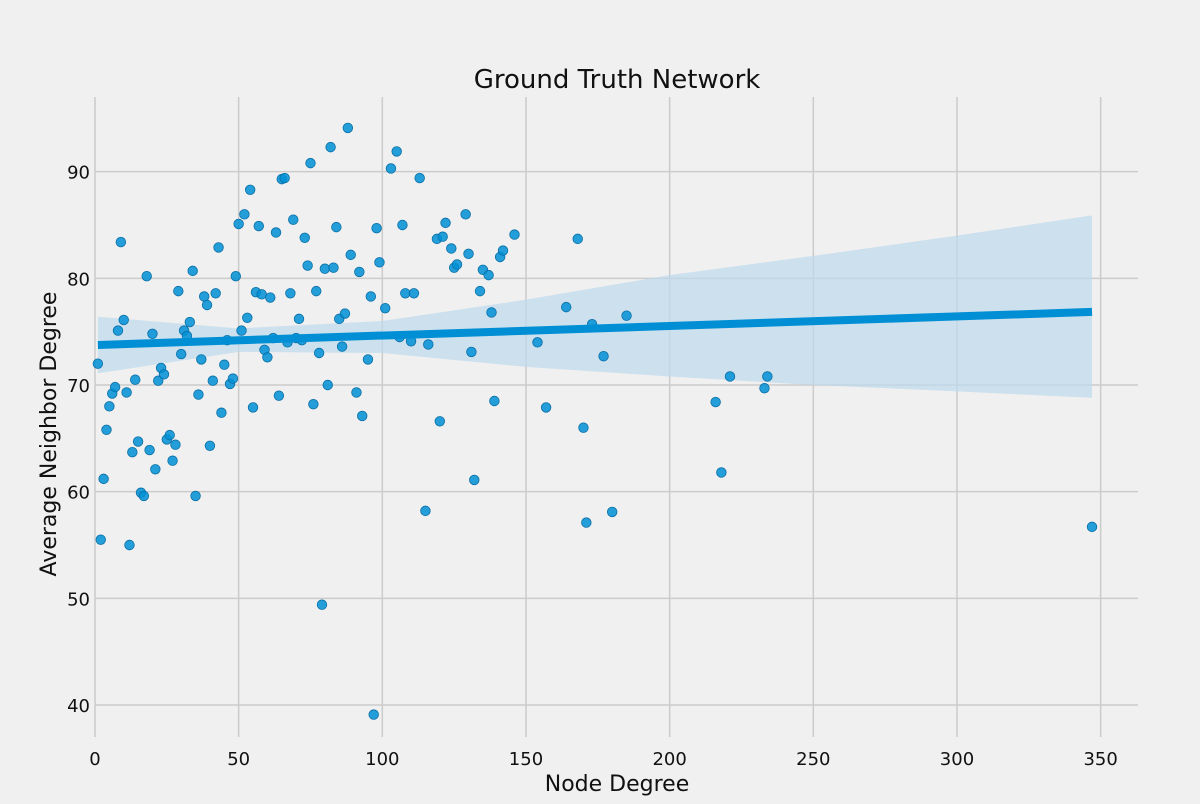 The width and height of the screenshot is (1200, 804). Describe the element at coordinates (813, 759) in the screenshot. I see `x-tick-label: 250` at that location.